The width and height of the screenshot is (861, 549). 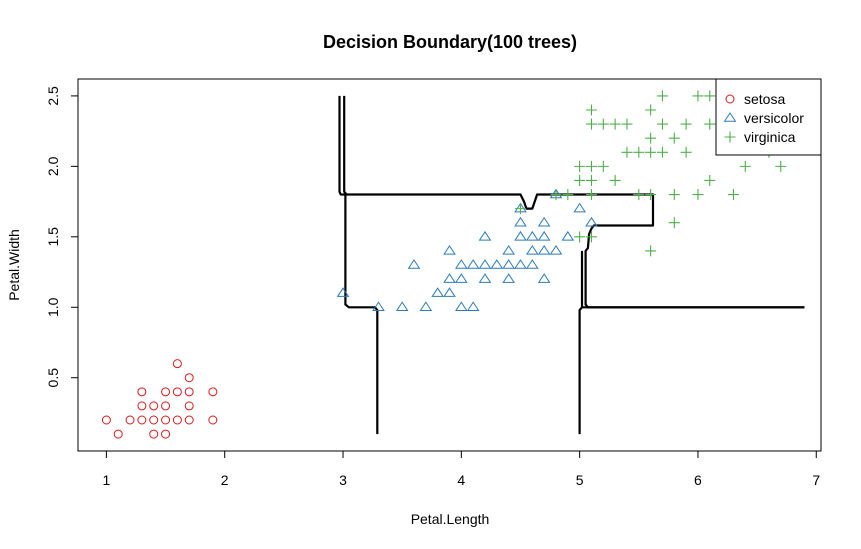 I want to click on x-tick-label: 6, so click(x=698, y=480).